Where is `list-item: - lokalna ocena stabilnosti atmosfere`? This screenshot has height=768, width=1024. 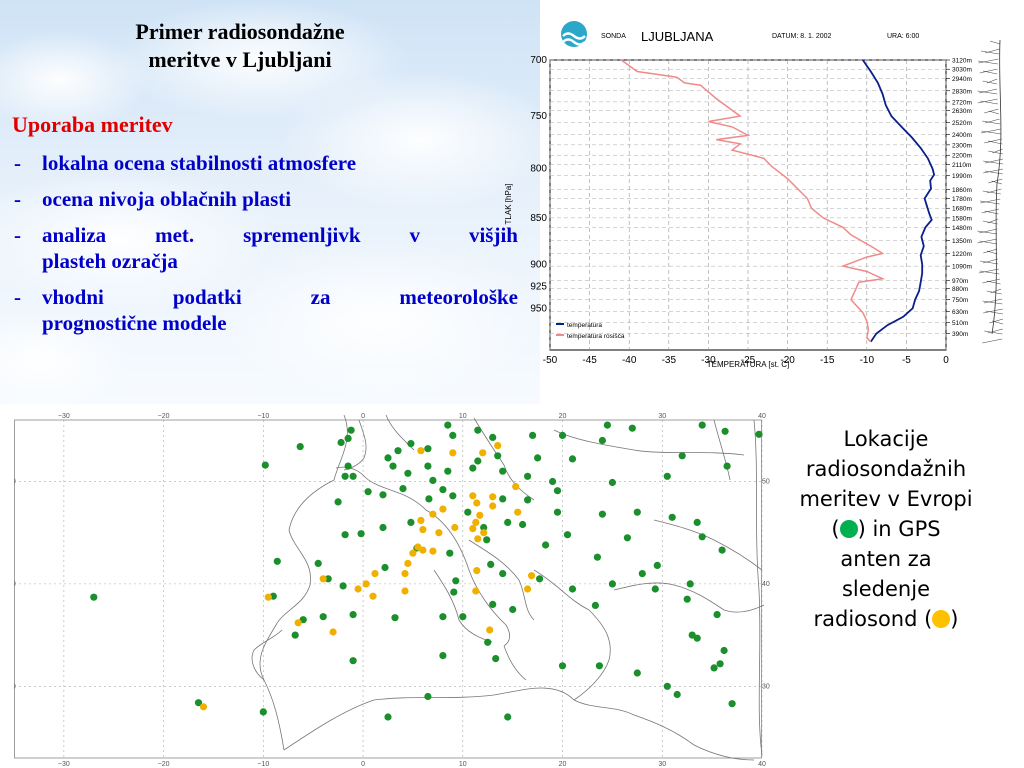
list-item: - lokalna ocena stabilnosti atmosfere is located at coordinates (265, 163).